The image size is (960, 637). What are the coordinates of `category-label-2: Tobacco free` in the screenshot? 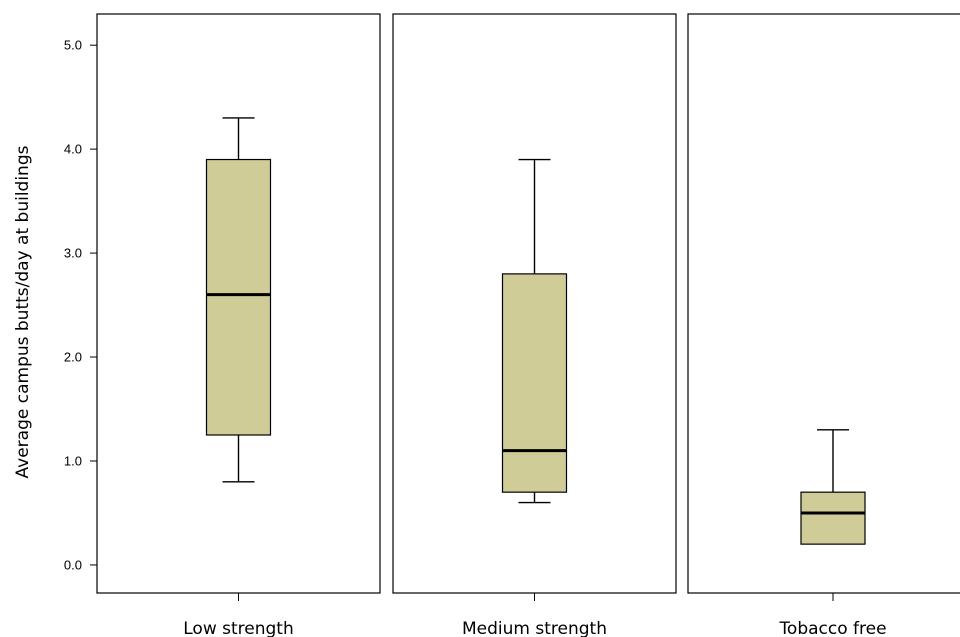 It's located at (832, 628).